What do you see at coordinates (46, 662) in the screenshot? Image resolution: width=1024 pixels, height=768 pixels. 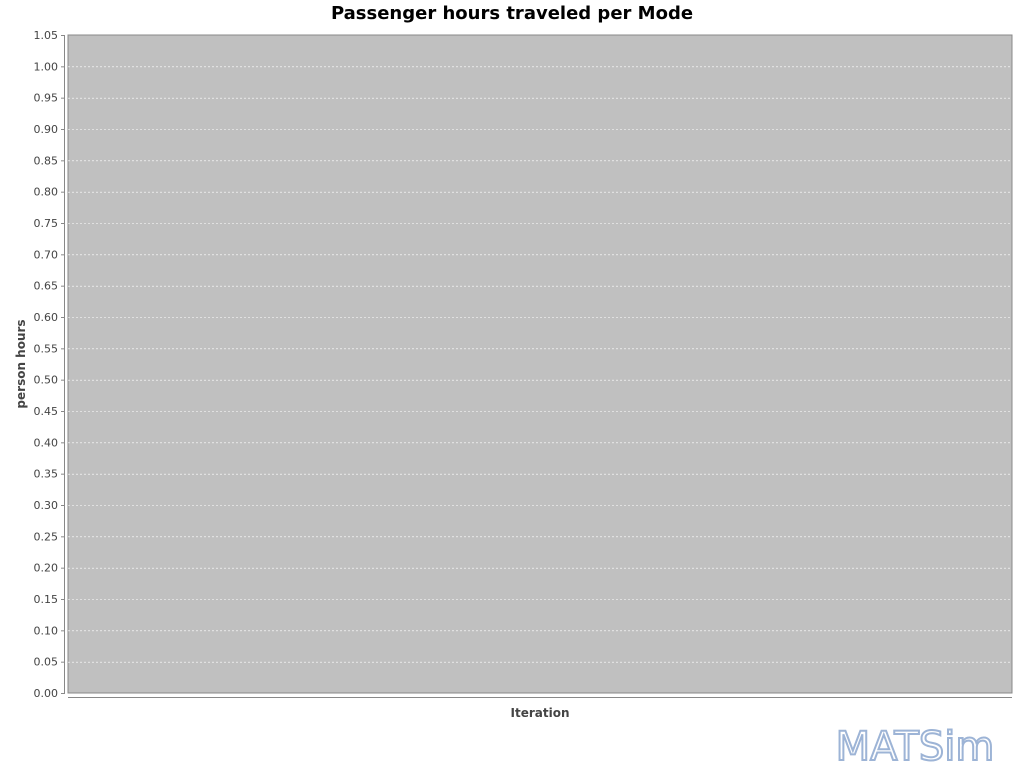 I see `y-tick-label: 0.05` at bounding box center [46, 662].